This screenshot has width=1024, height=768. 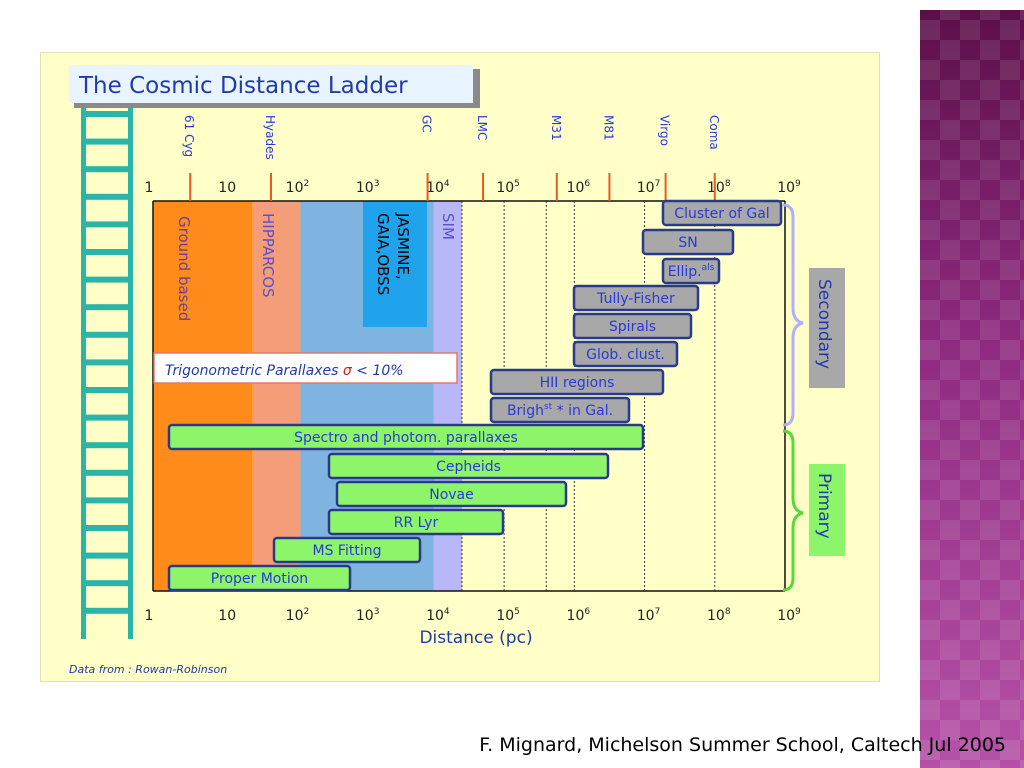 I want to click on primary-bar-label: Spectro and photom. parallaxes, so click(x=406, y=438).